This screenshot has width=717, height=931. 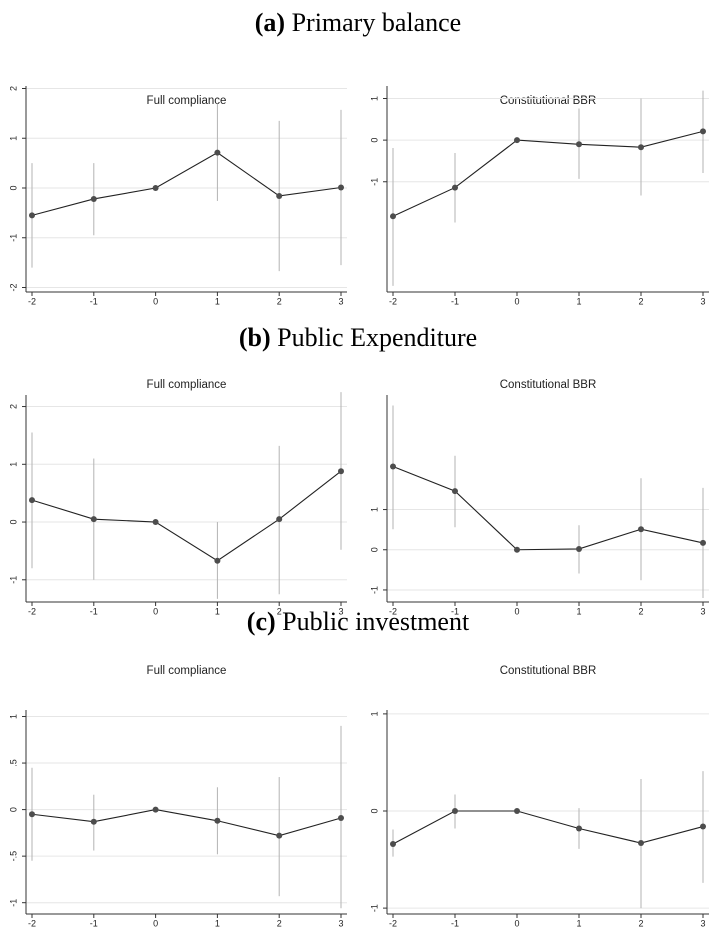 What do you see at coordinates (376, 621) in the screenshot?
I see `section-title: Public investment` at bounding box center [376, 621].